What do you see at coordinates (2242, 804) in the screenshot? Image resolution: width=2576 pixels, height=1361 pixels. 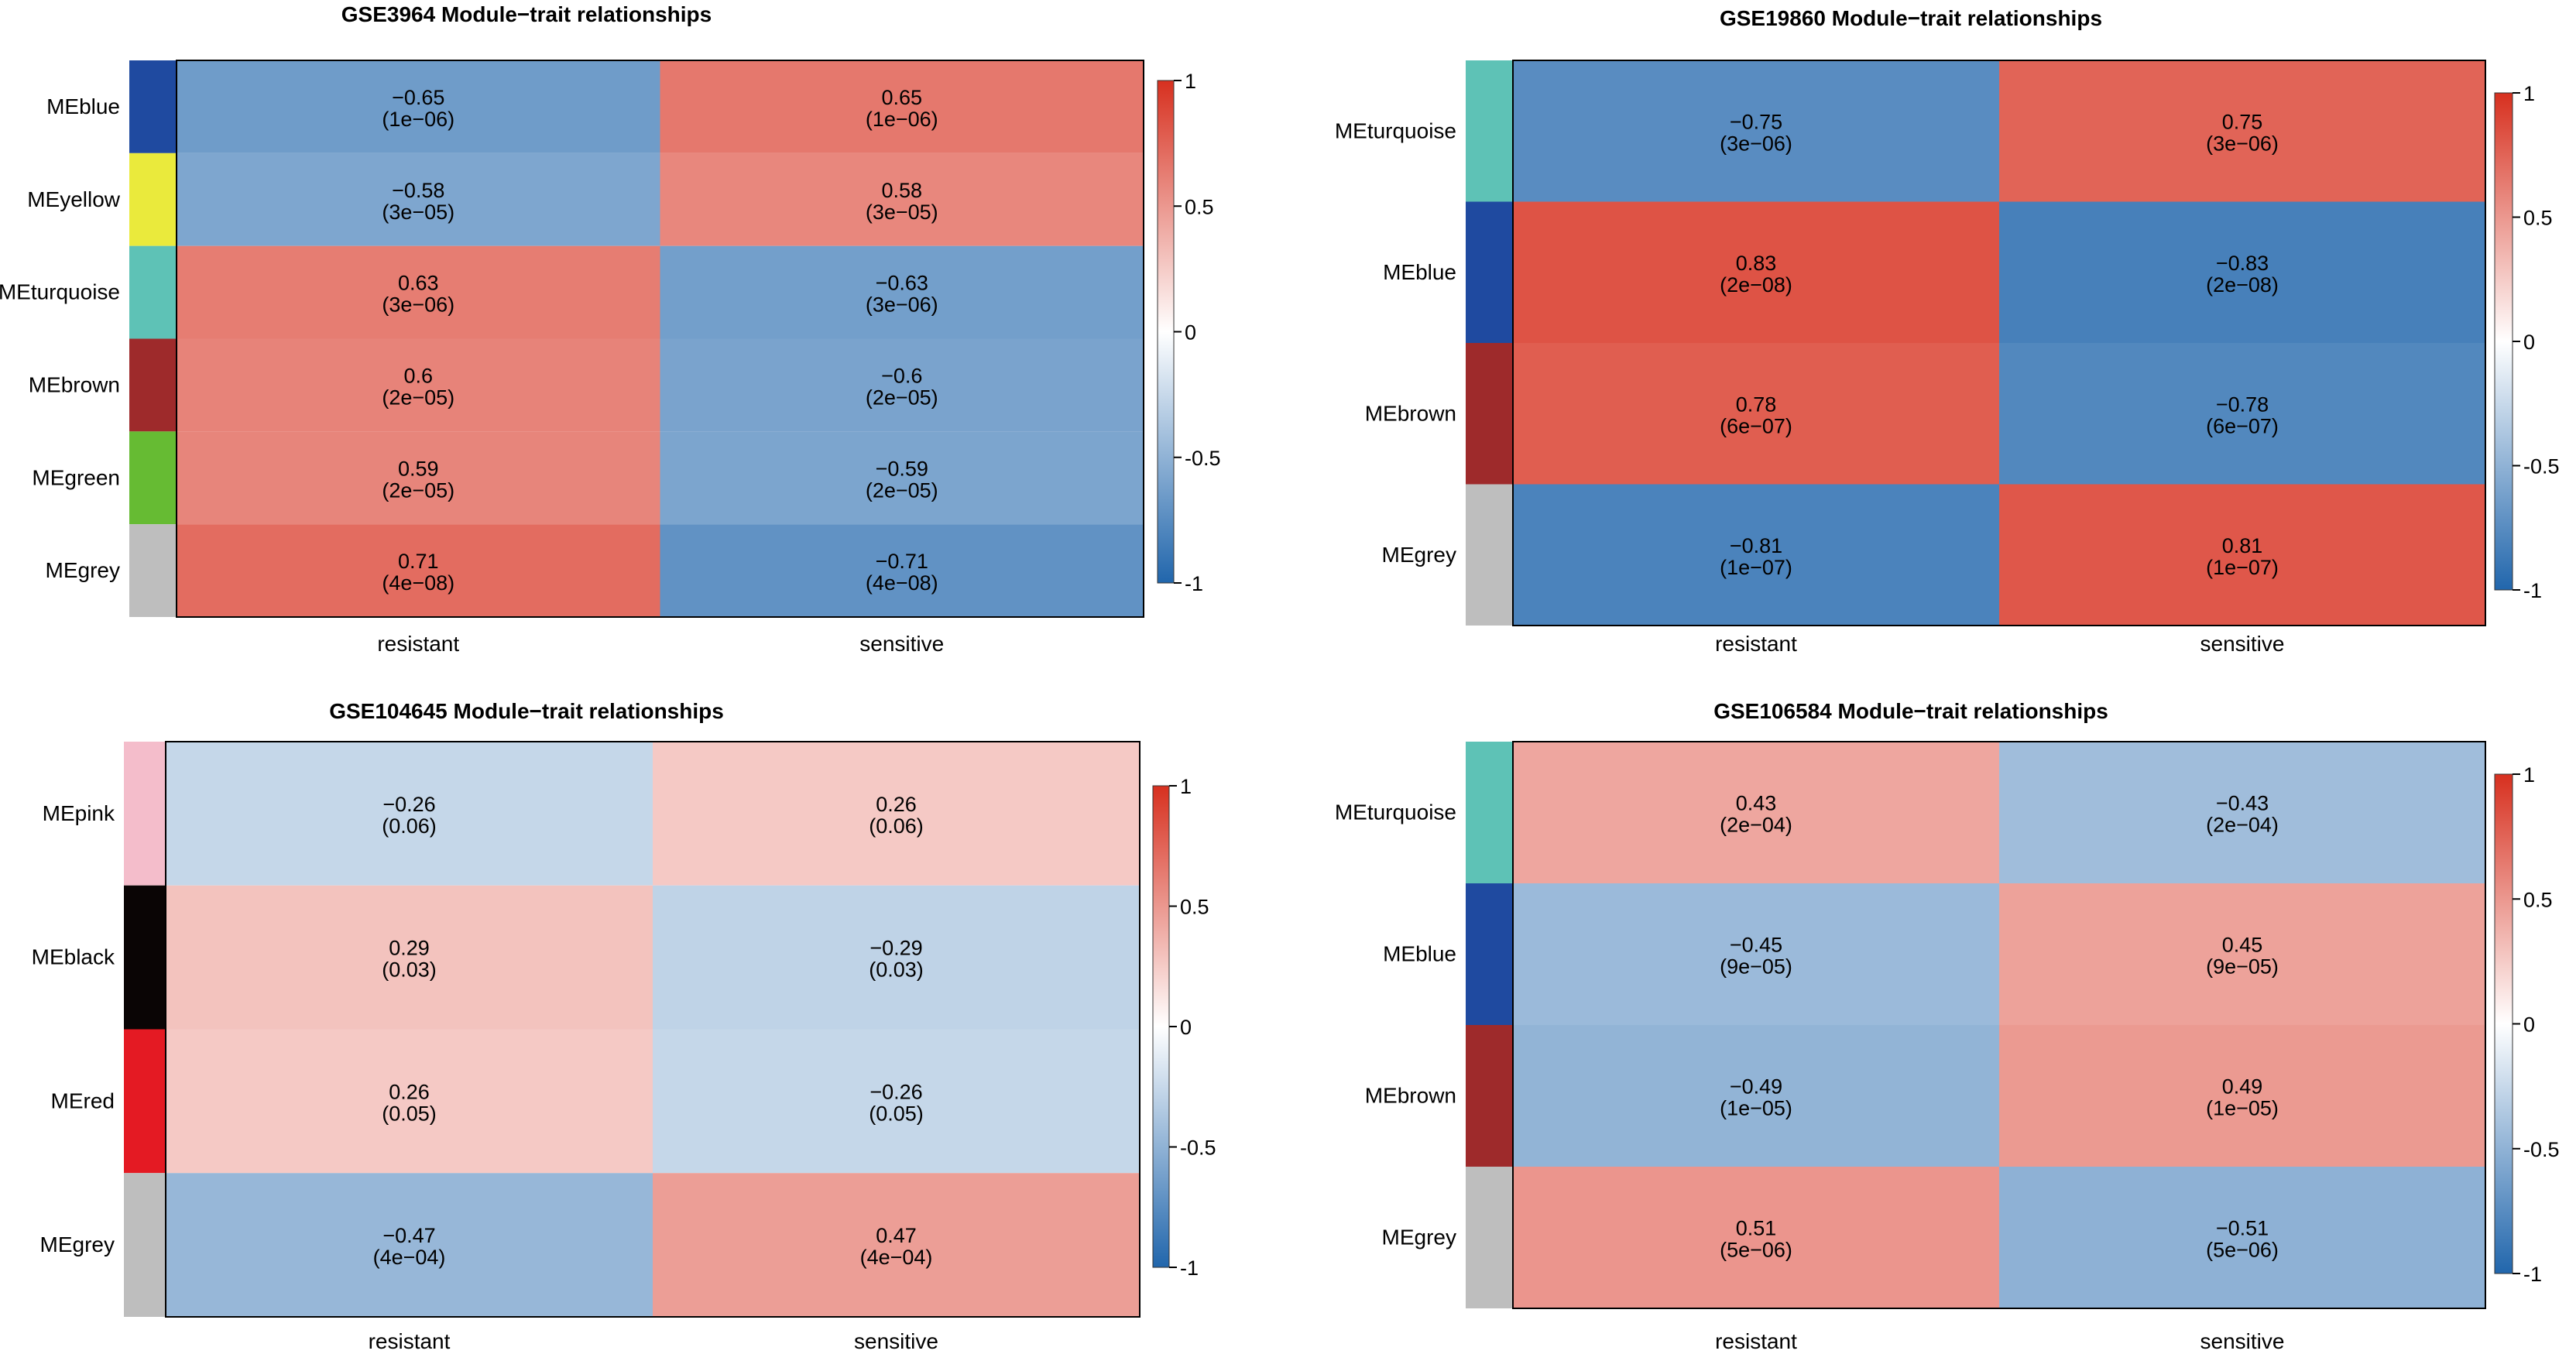 I see `cell-correlation-label: −0.43` at bounding box center [2242, 804].